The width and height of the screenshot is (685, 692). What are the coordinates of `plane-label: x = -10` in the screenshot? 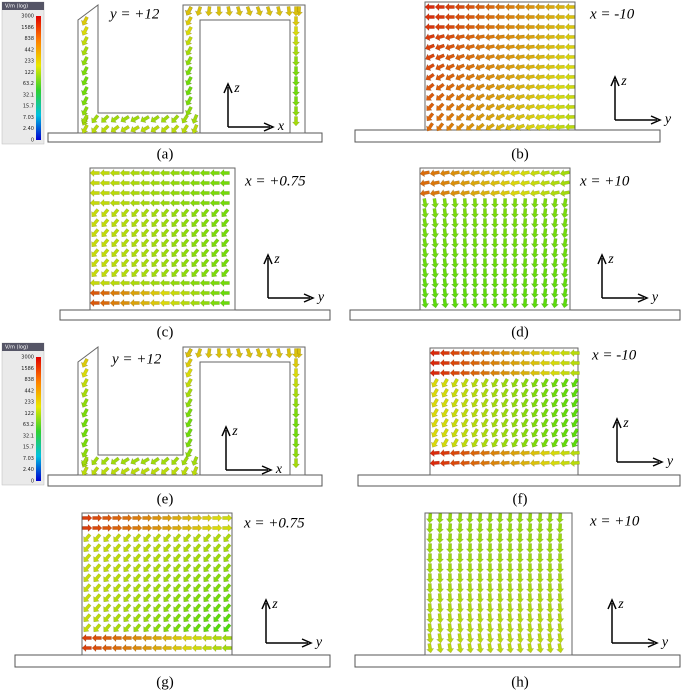 It's located at (612, 14).